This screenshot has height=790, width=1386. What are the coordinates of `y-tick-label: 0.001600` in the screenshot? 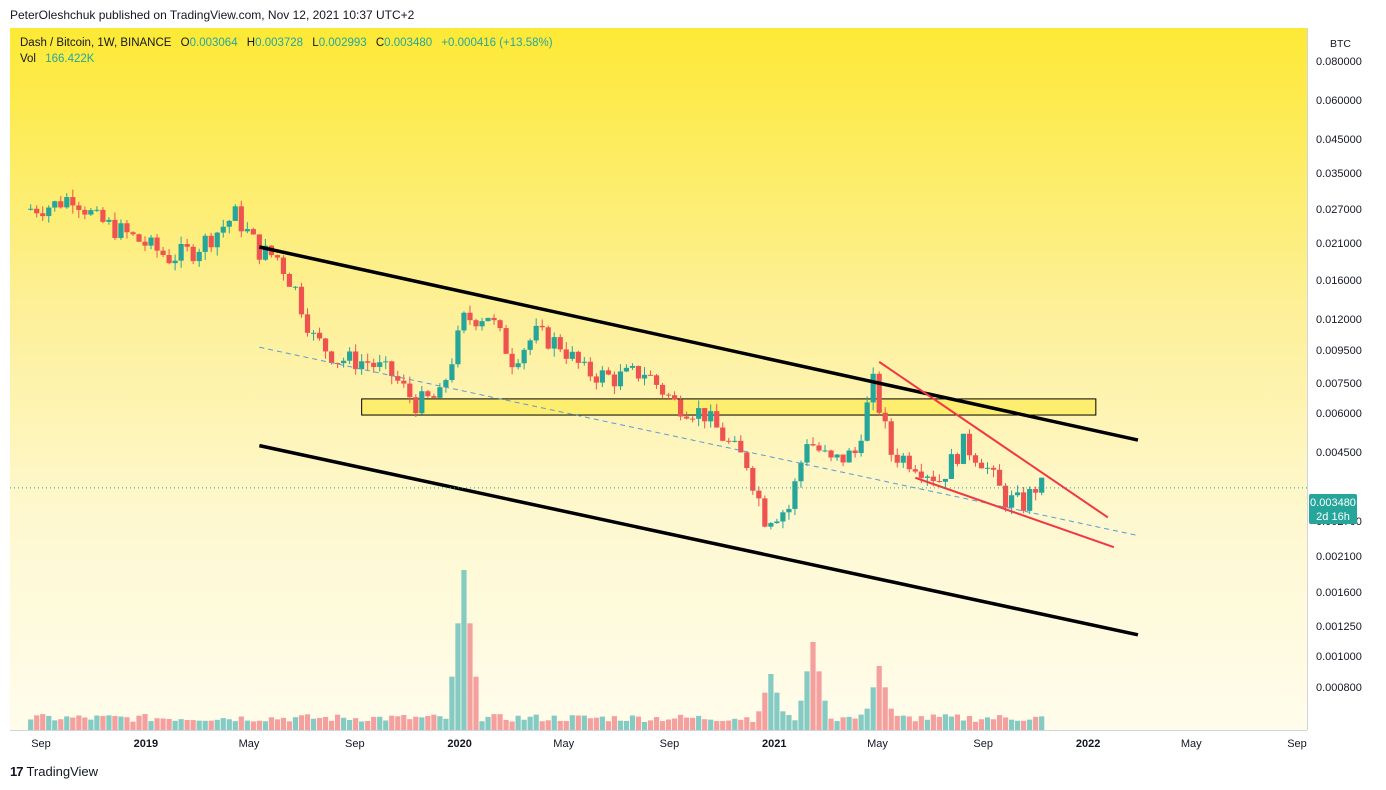 It's located at (1339, 593).